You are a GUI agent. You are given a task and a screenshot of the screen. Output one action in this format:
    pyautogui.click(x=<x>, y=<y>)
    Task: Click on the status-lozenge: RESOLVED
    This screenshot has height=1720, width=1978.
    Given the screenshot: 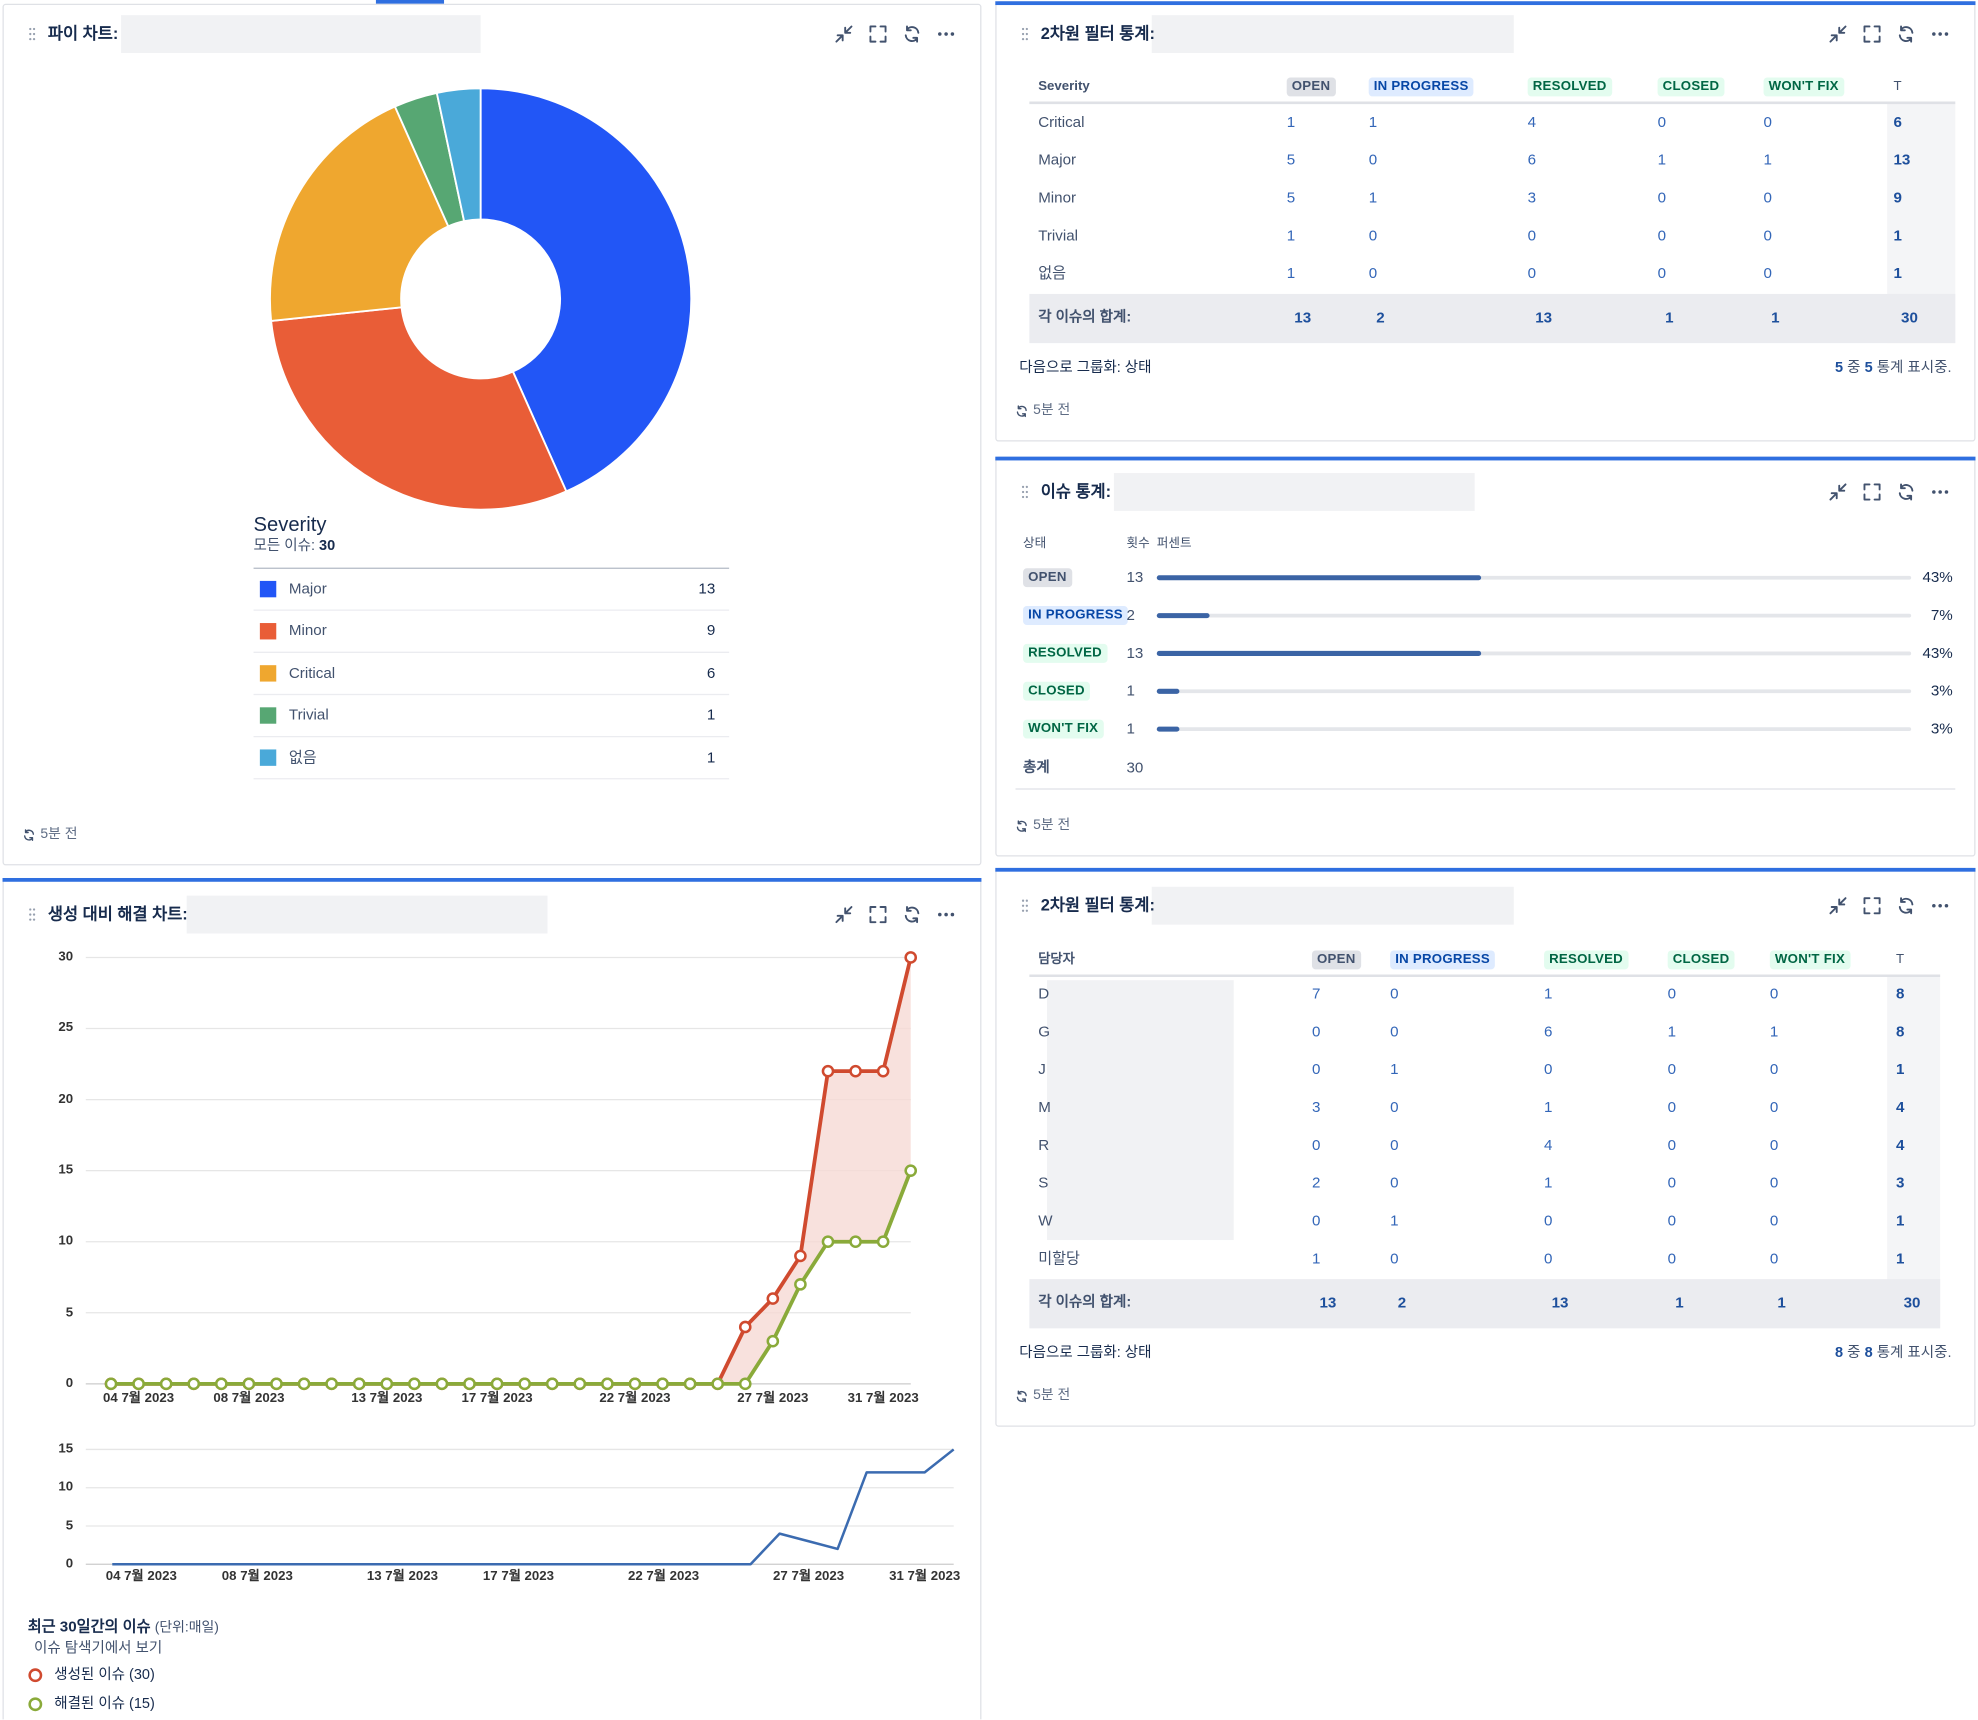 What is the action you would take?
    pyautogui.click(x=1065, y=653)
    